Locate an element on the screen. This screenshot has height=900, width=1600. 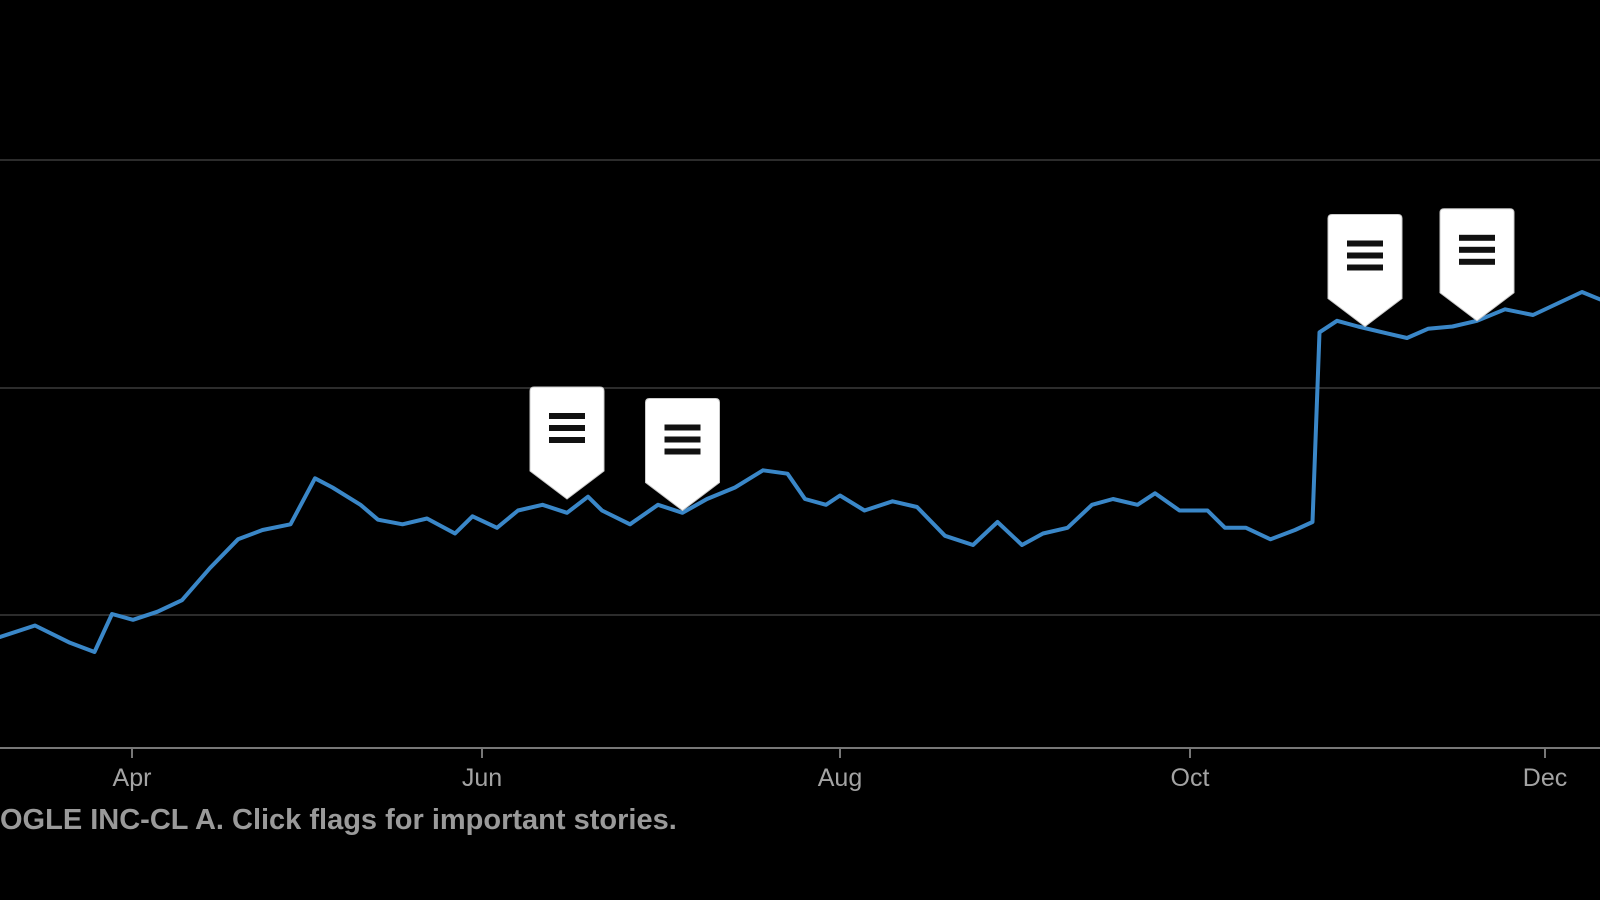
x-axis: Apr Jun Aug Oct Dec is located at coordinates (800, 769).